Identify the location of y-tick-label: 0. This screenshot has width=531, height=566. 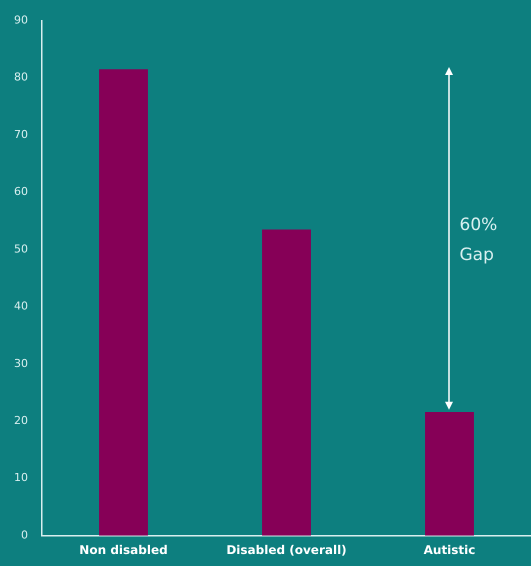
(24, 535).